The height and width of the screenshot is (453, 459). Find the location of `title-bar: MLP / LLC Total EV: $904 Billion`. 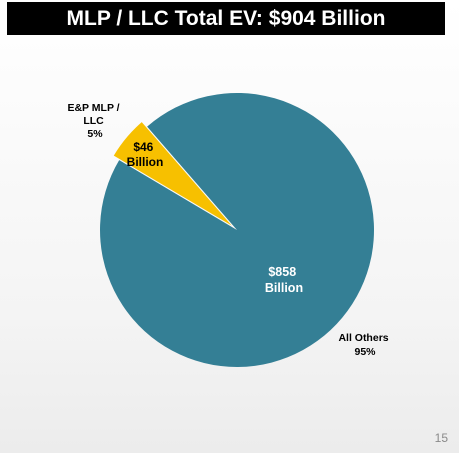

title-bar: MLP / LLC Total EV: $904 Billion is located at coordinates (226, 18).